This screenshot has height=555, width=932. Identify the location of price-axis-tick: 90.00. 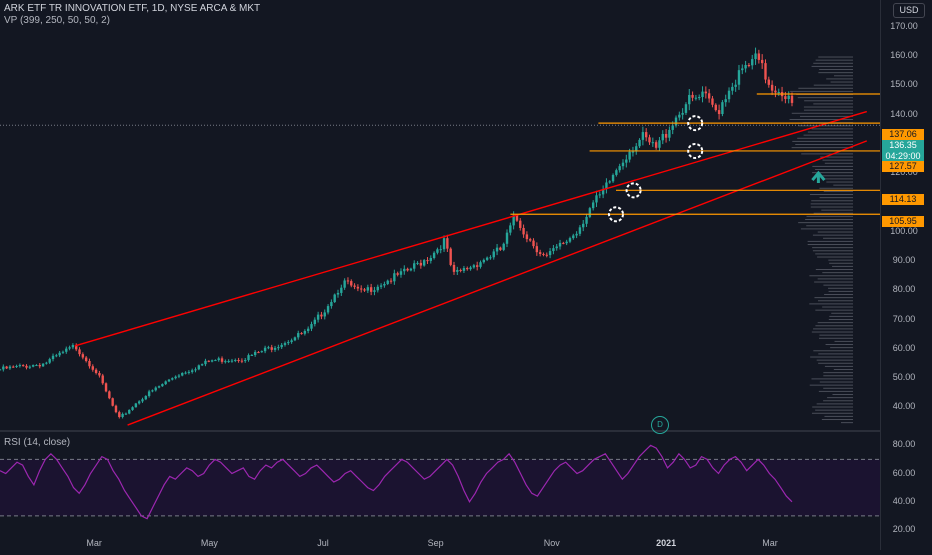
(904, 260).